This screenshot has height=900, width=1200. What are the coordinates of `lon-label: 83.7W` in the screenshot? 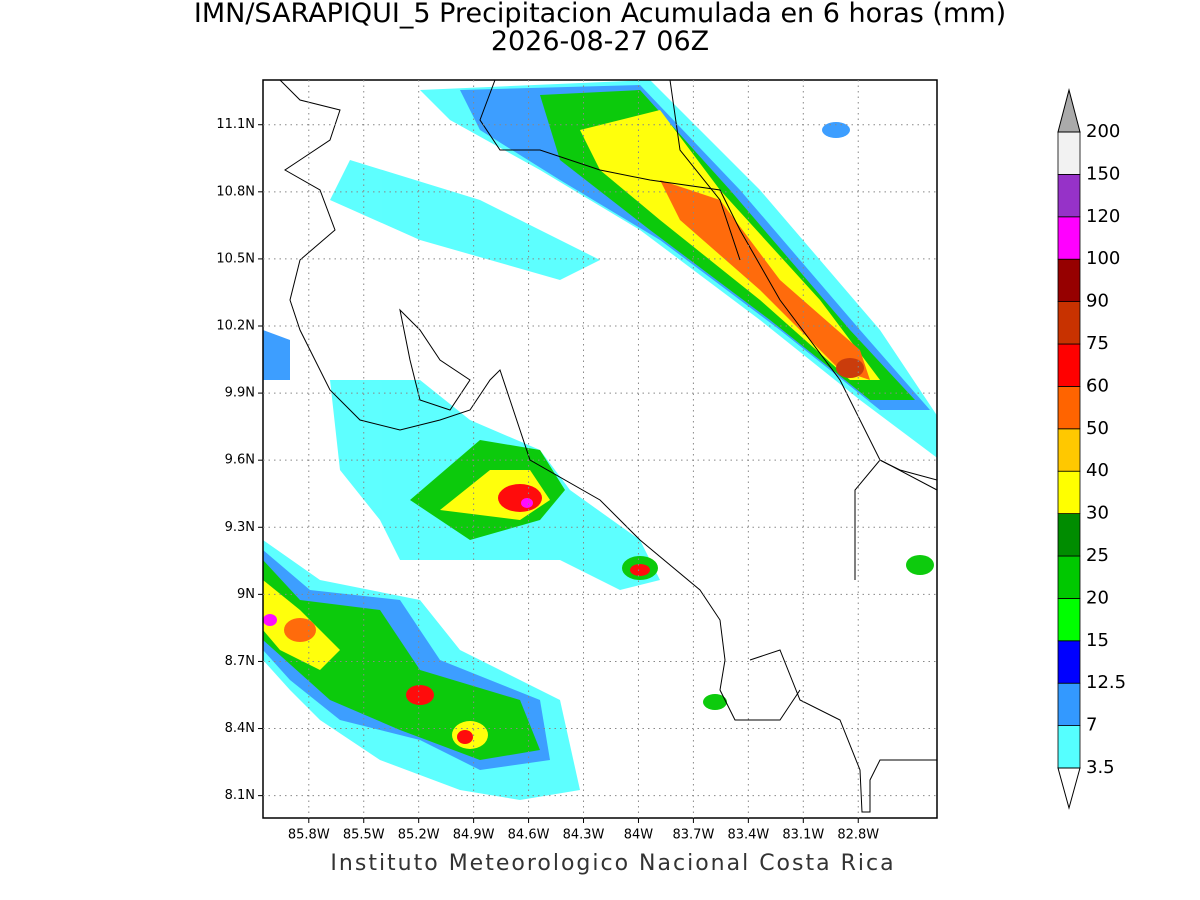 It's located at (694, 835).